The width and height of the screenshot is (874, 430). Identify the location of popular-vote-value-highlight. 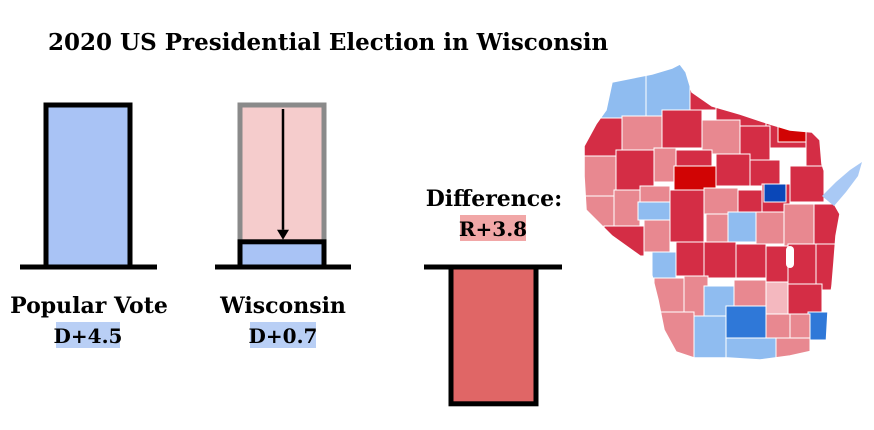
(88, 335).